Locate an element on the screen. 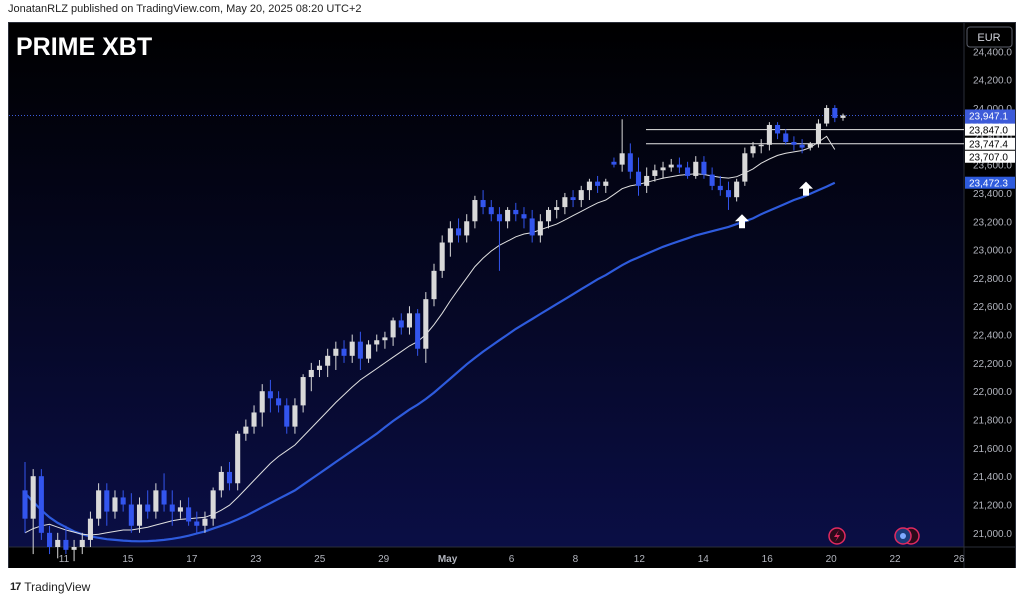  time-axis: 11 15 17 23 25 29 May 6 8 12 14 16 20 22 26 is located at coordinates (512, 559).